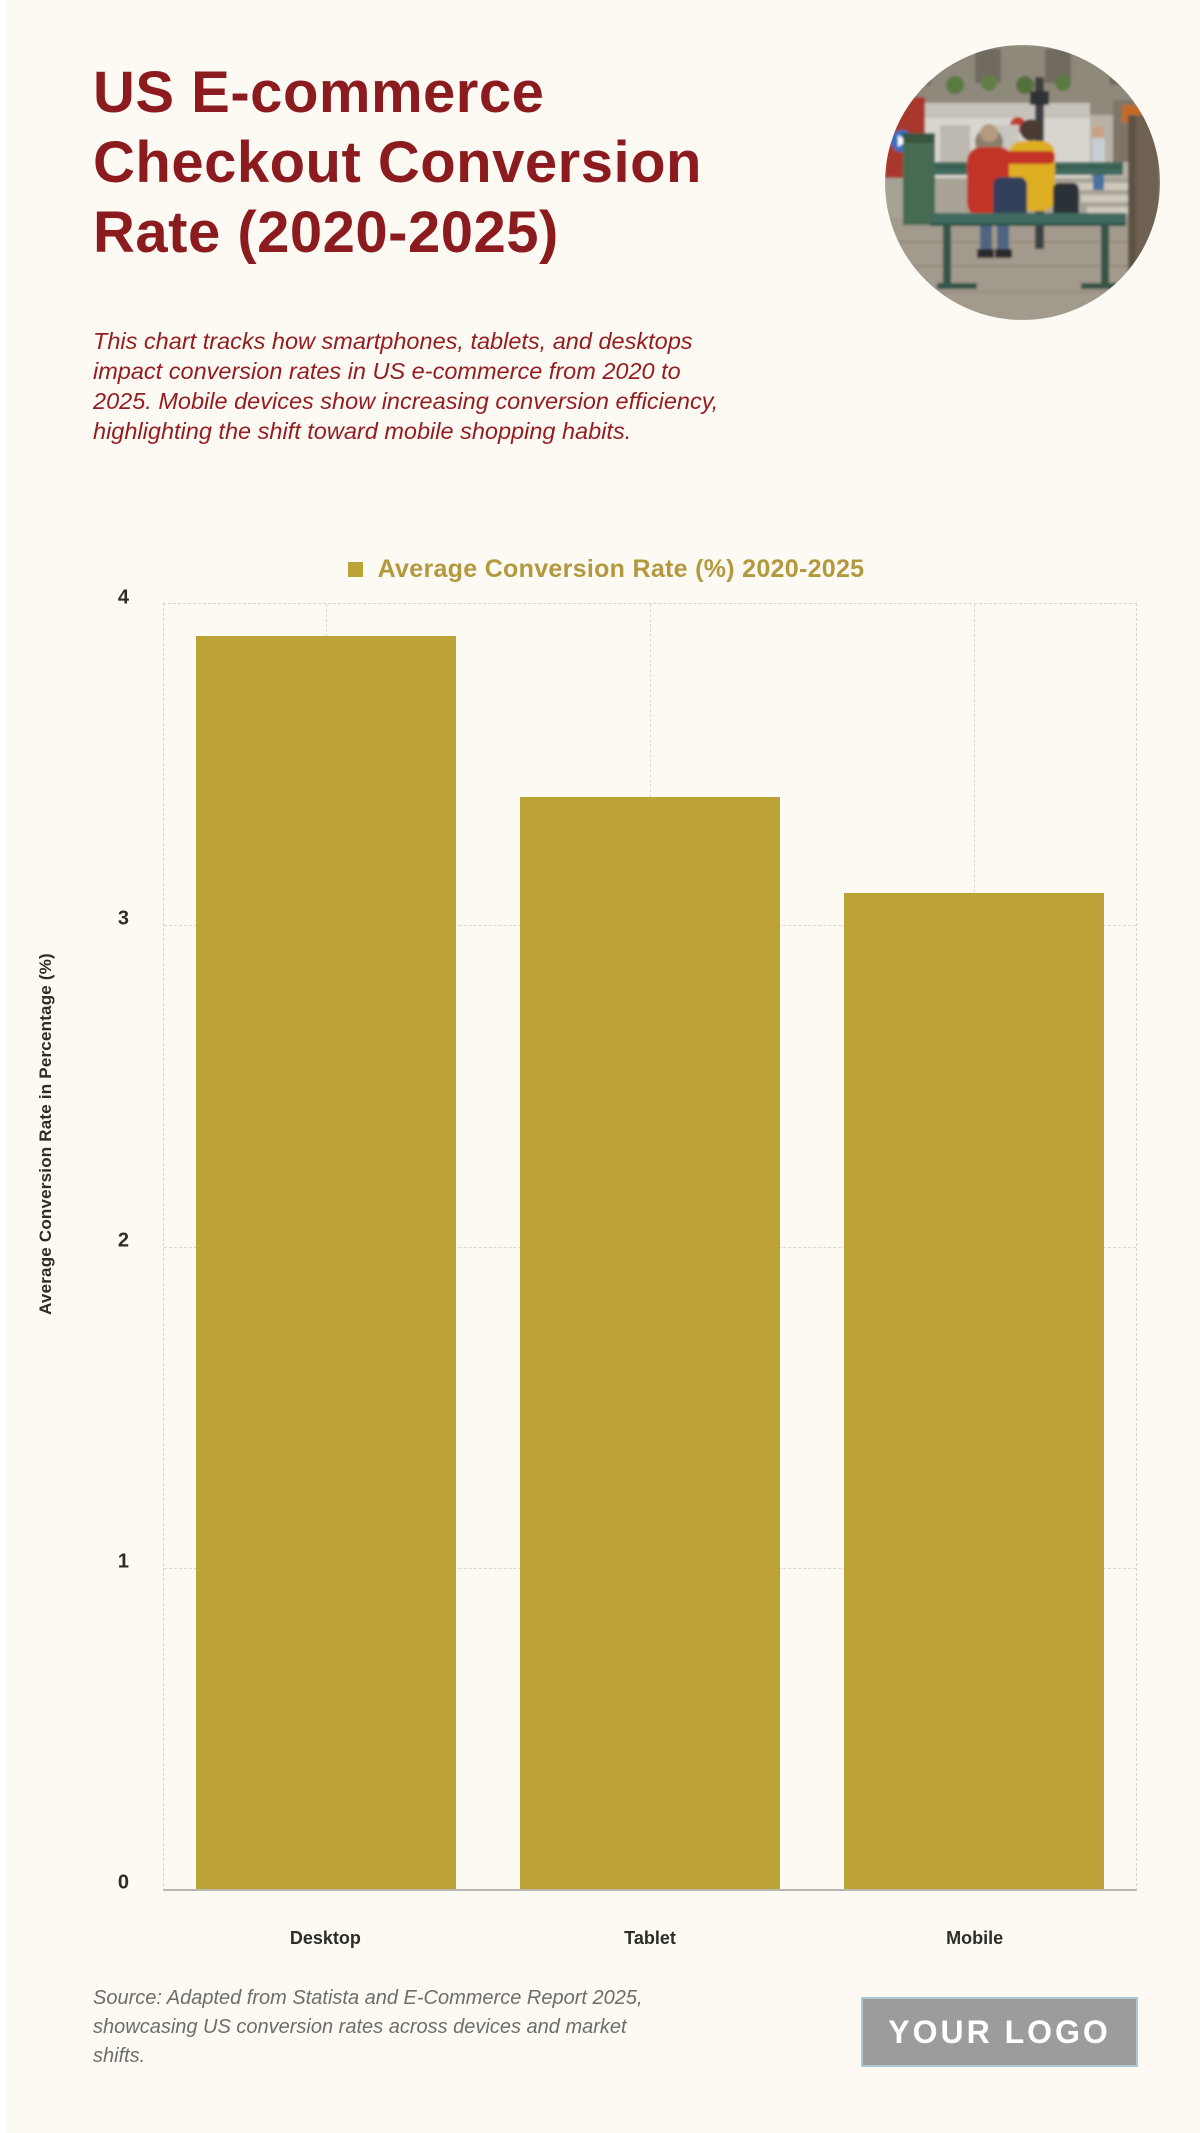  What do you see at coordinates (123, 918) in the screenshot?
I see `y-tick-label-3: 3` at bounding box center [123, 918].